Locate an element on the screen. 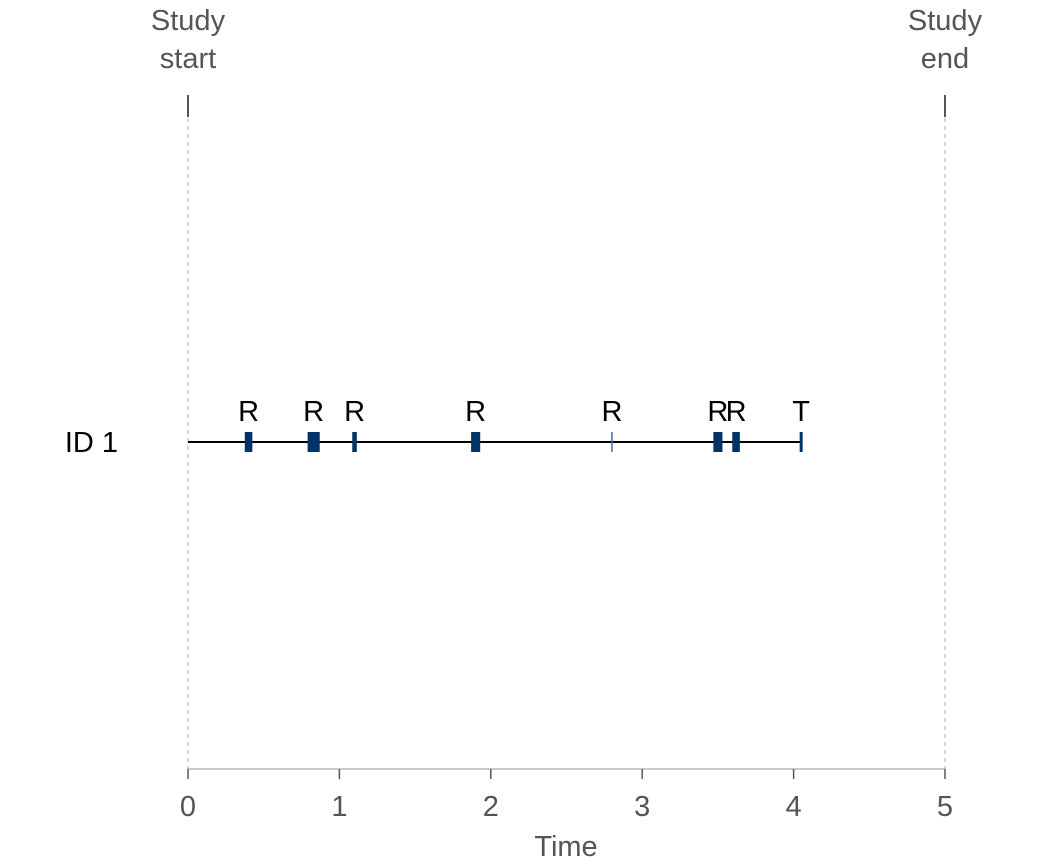 This screenshot has width=1056, height=865. subjects-layer: ID 1R R R R R RR T is located at coordinates (437, 427).